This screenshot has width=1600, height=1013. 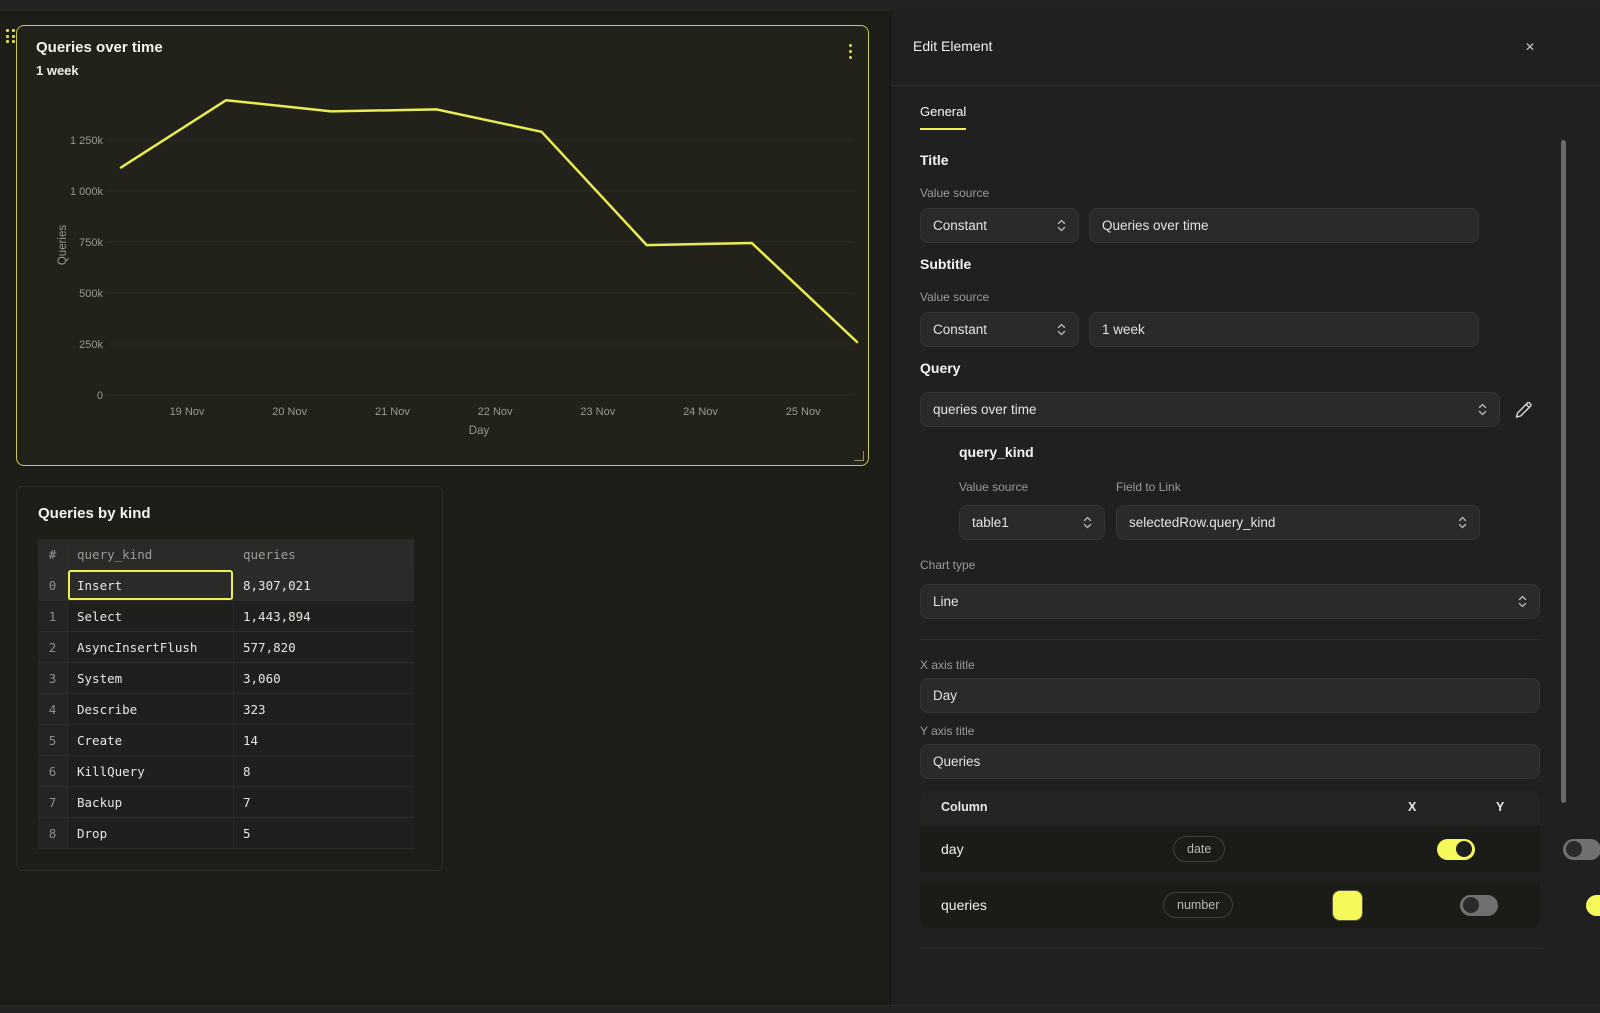 I want to click on svg-text: 24 Nov, so click(x=700, y=412).